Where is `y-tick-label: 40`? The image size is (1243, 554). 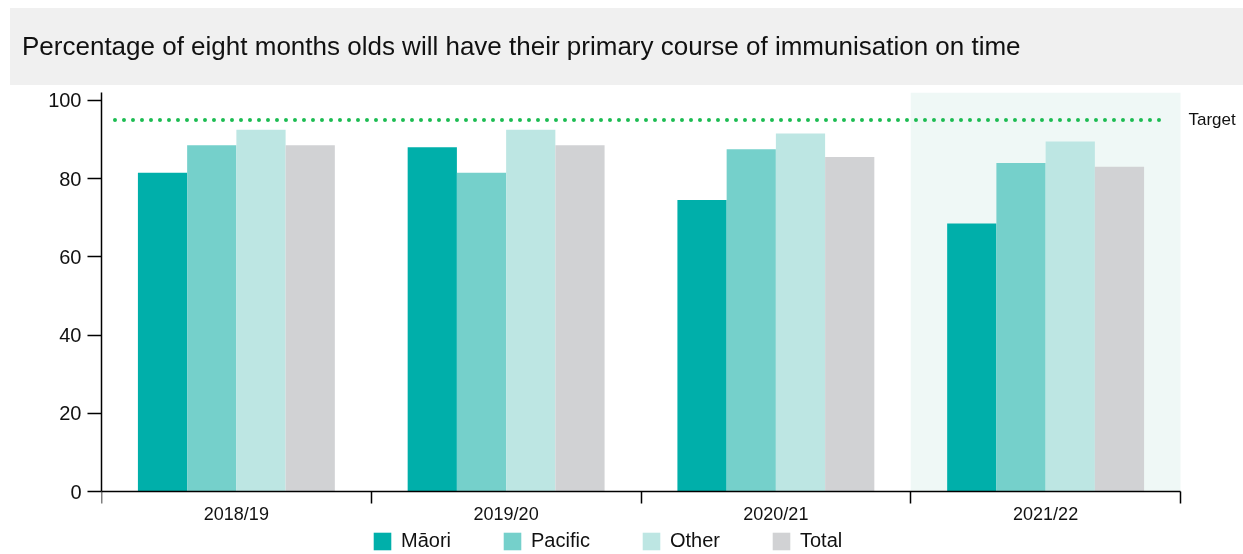 y-tick-label: 40 is located at coordinates (70, 335).